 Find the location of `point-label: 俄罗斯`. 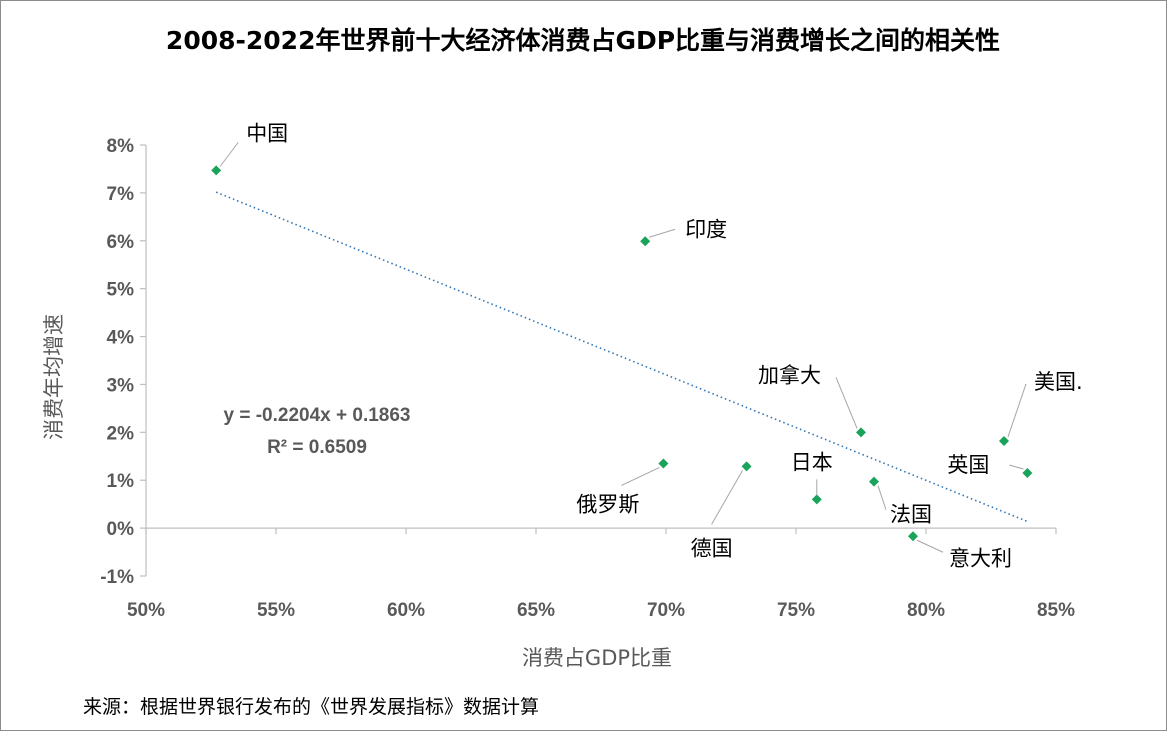

point-label: 俄罗斯 is located at coordinates (607, 504).